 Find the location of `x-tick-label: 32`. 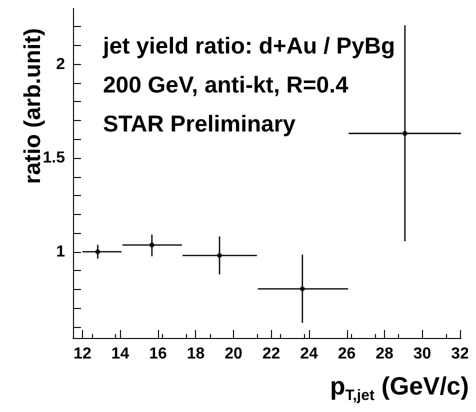

x-tick-label: 32 is located at coordinates (460, 354).